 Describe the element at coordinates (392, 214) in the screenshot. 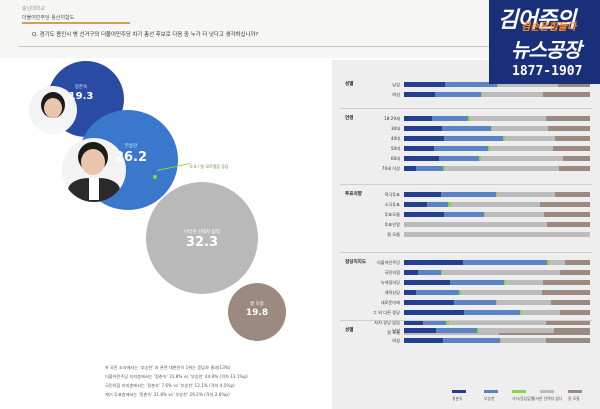

I see `row-label: 투표모름` at that location.